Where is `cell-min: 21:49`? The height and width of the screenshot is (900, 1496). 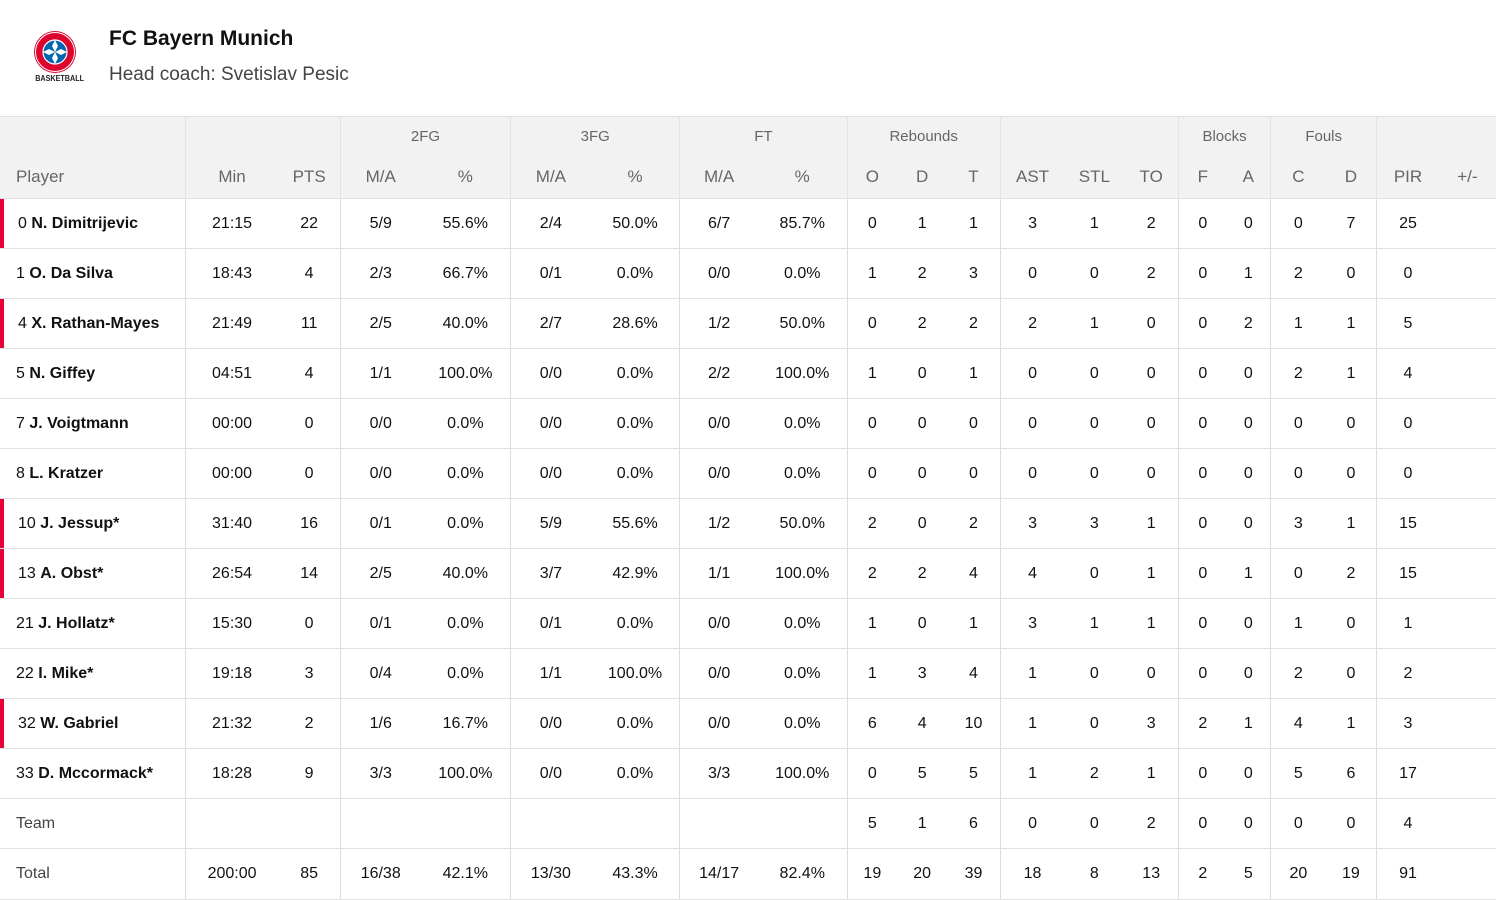
cell-min: 21:49 is located at coordinates (232, 323).